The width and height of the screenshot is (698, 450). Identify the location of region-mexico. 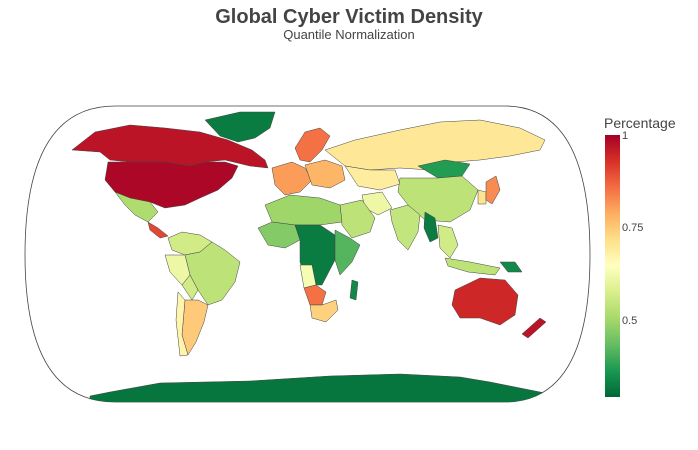
(136, 207).